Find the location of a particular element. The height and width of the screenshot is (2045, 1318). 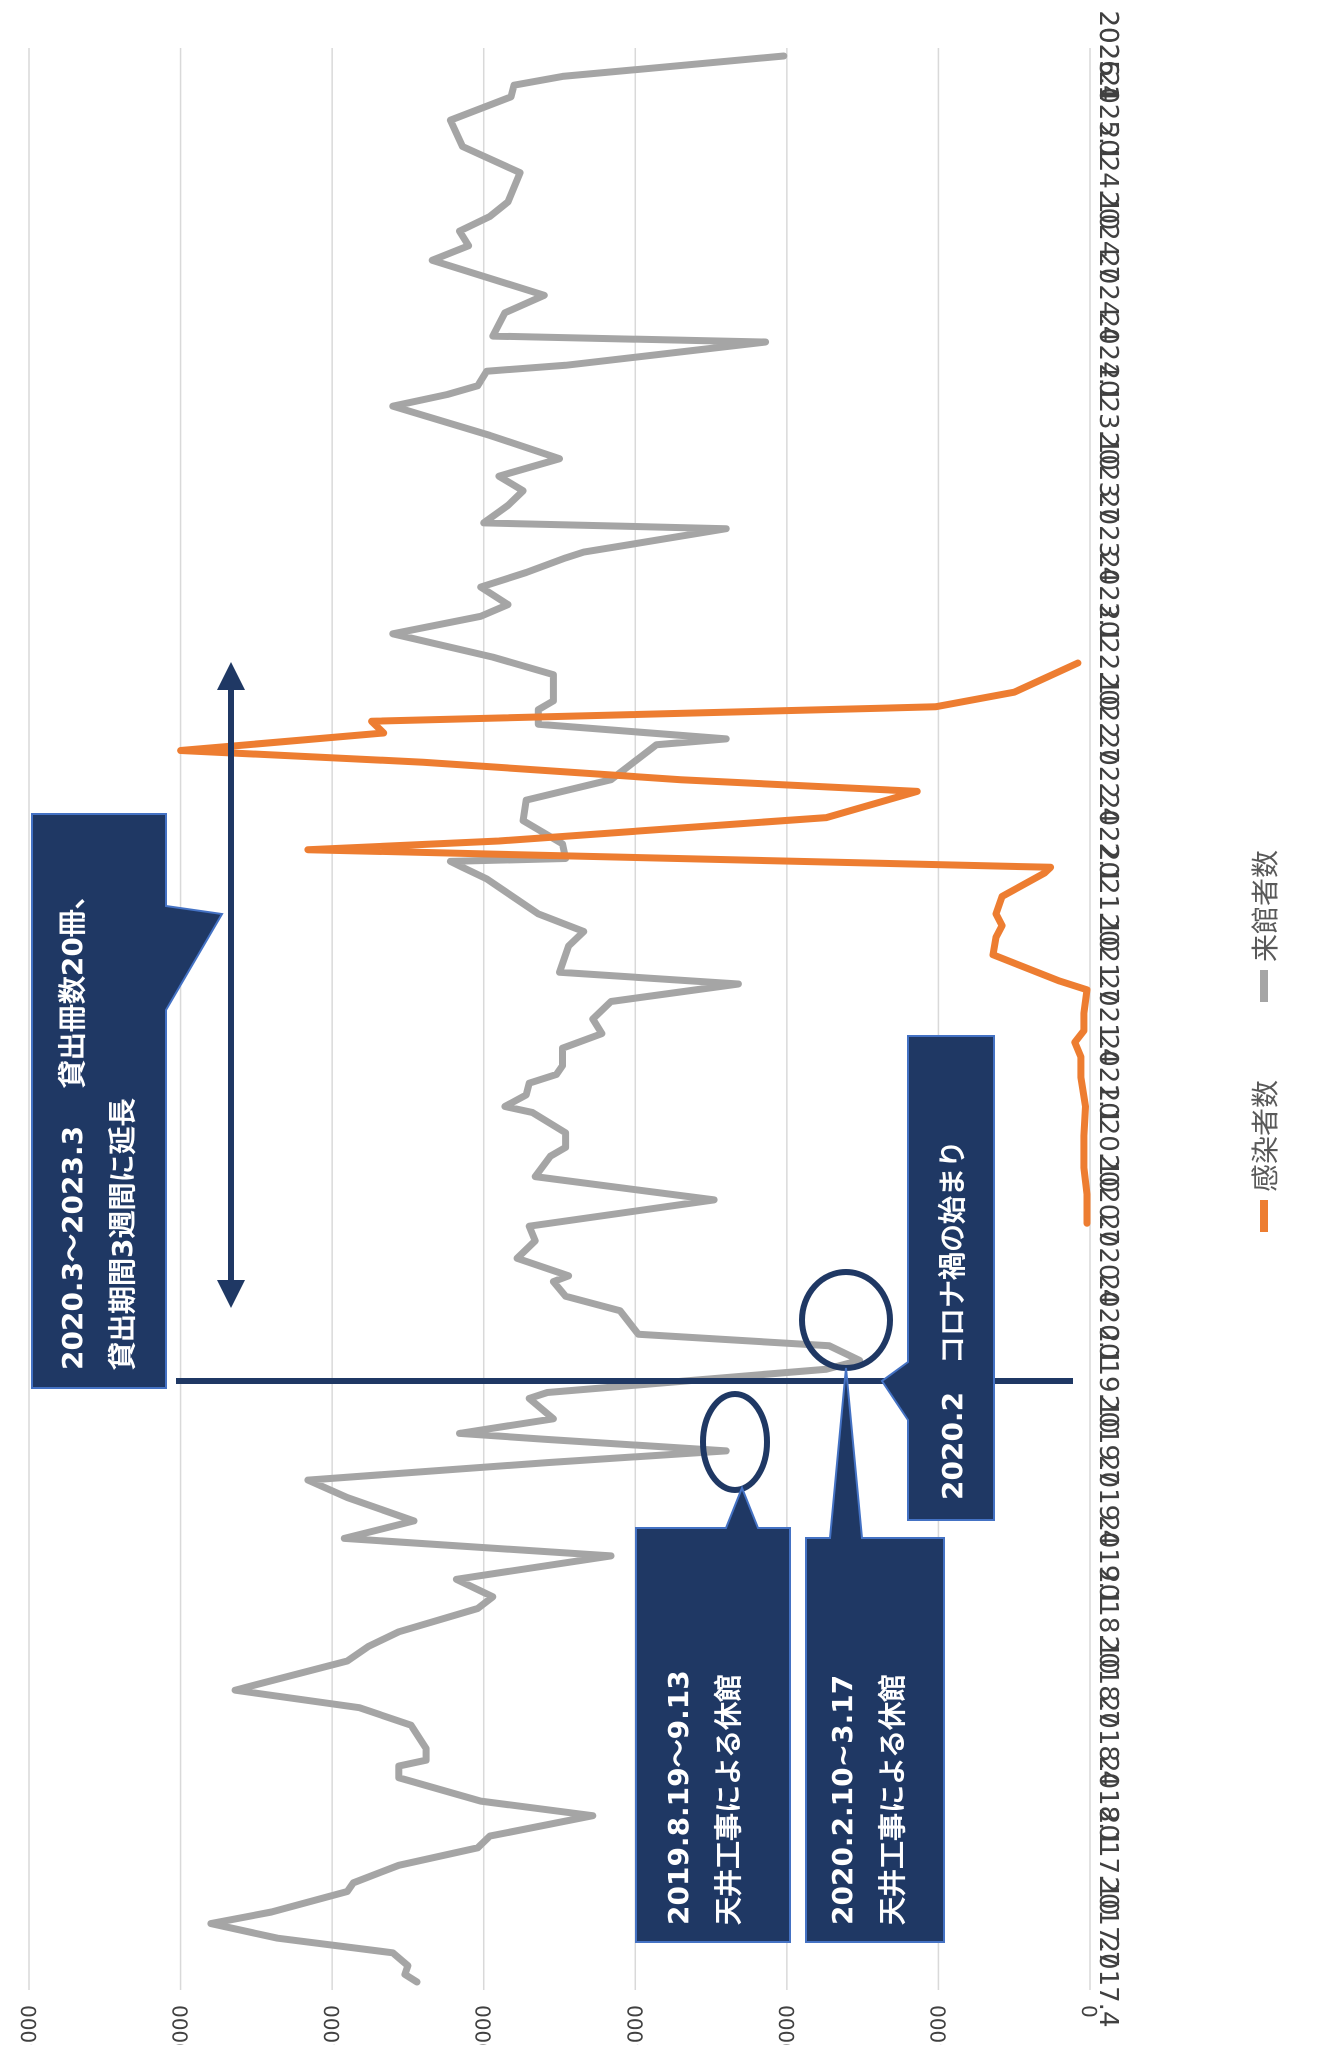

time-tick-label: 2023.10 is located at coordinates (1108, 417).